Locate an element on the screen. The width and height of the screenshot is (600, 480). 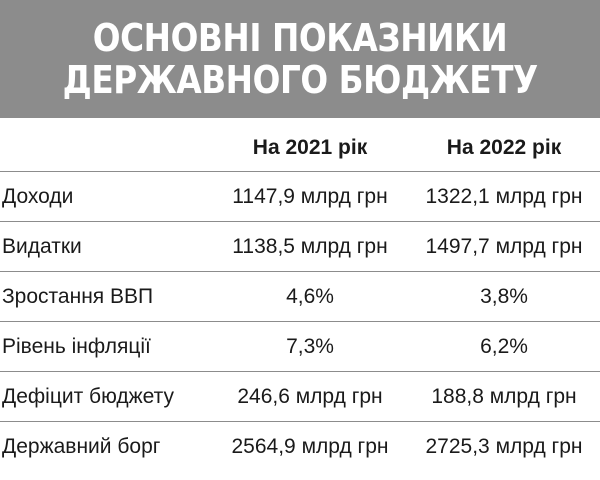
row-label: Зростання ВВП is located at coordinates (106, 296).